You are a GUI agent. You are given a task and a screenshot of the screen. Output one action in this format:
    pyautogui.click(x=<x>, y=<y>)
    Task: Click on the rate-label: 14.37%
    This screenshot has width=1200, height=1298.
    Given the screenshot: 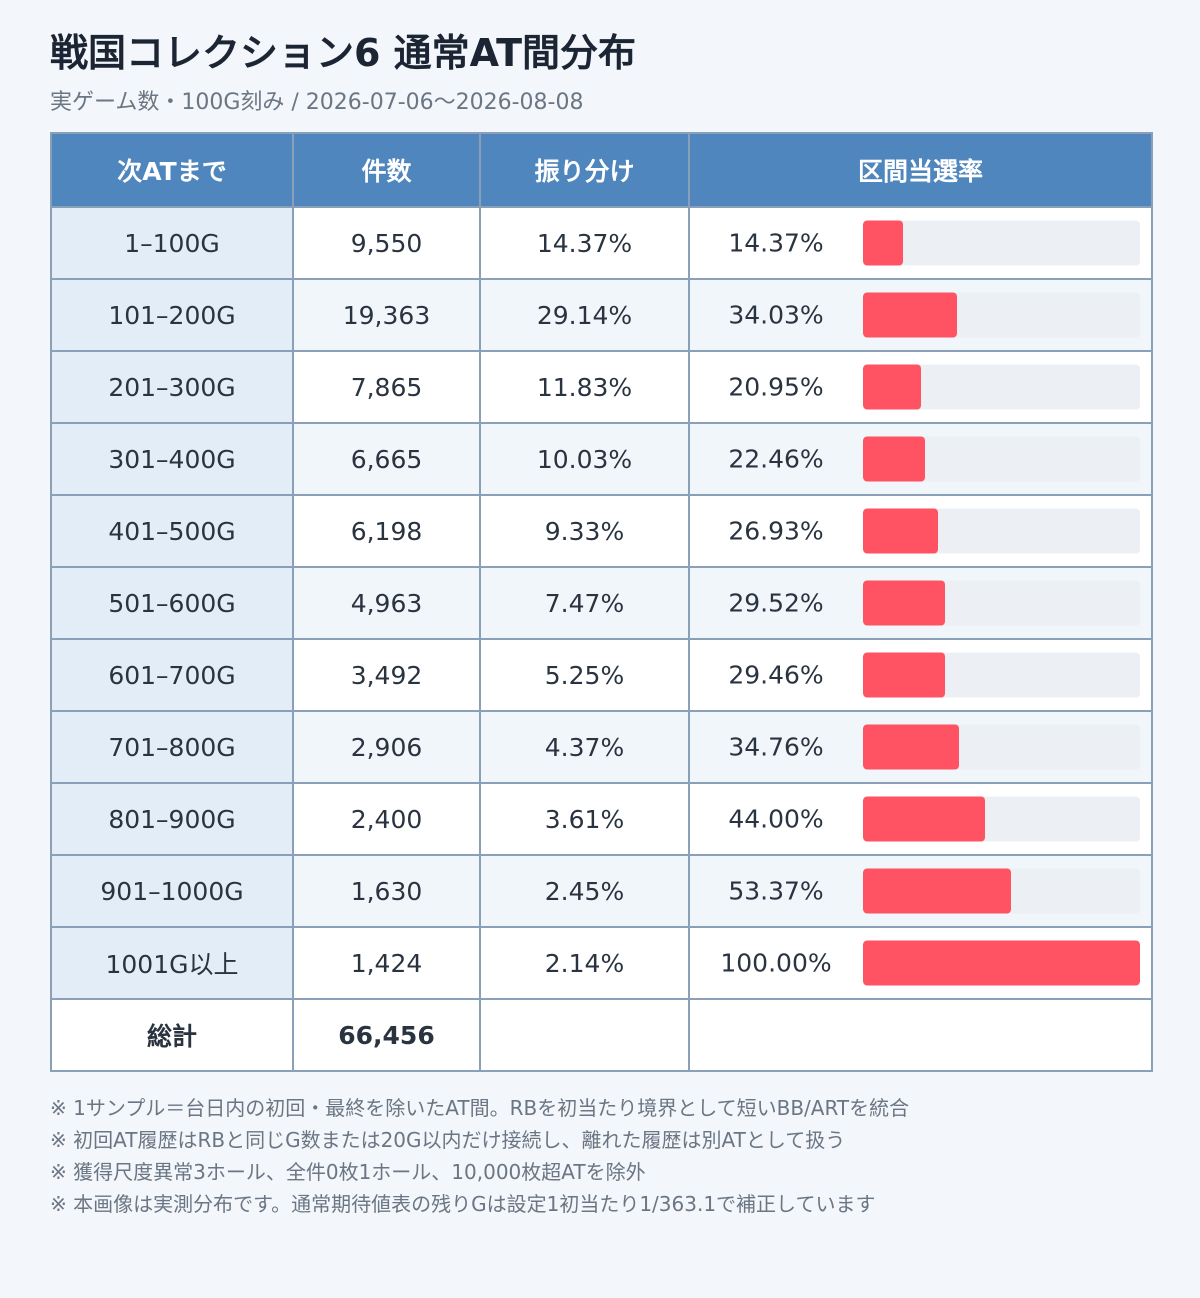 What is the action you would take?
    pyautogui.click(x=776, y=243)
    